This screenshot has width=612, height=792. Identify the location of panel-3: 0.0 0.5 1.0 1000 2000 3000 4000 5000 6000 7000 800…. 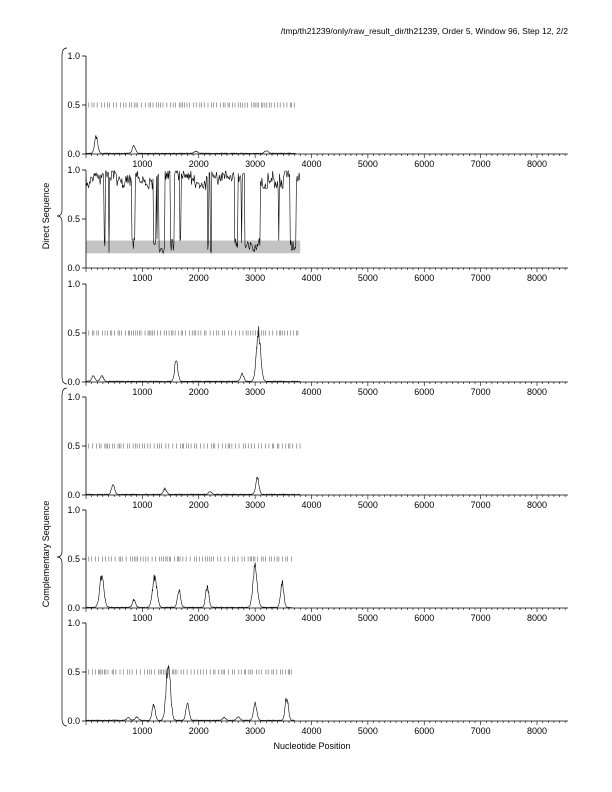
(317, 338).